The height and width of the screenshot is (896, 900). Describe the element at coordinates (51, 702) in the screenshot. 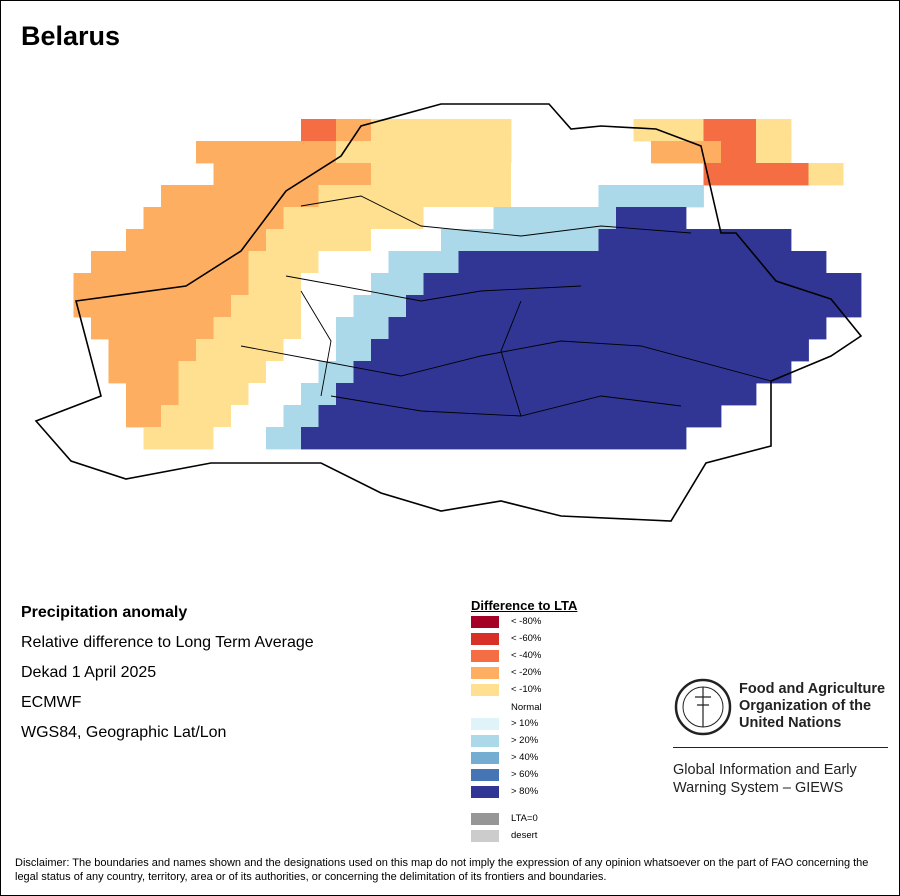

I see `meta-source: ECMWF` at that location.